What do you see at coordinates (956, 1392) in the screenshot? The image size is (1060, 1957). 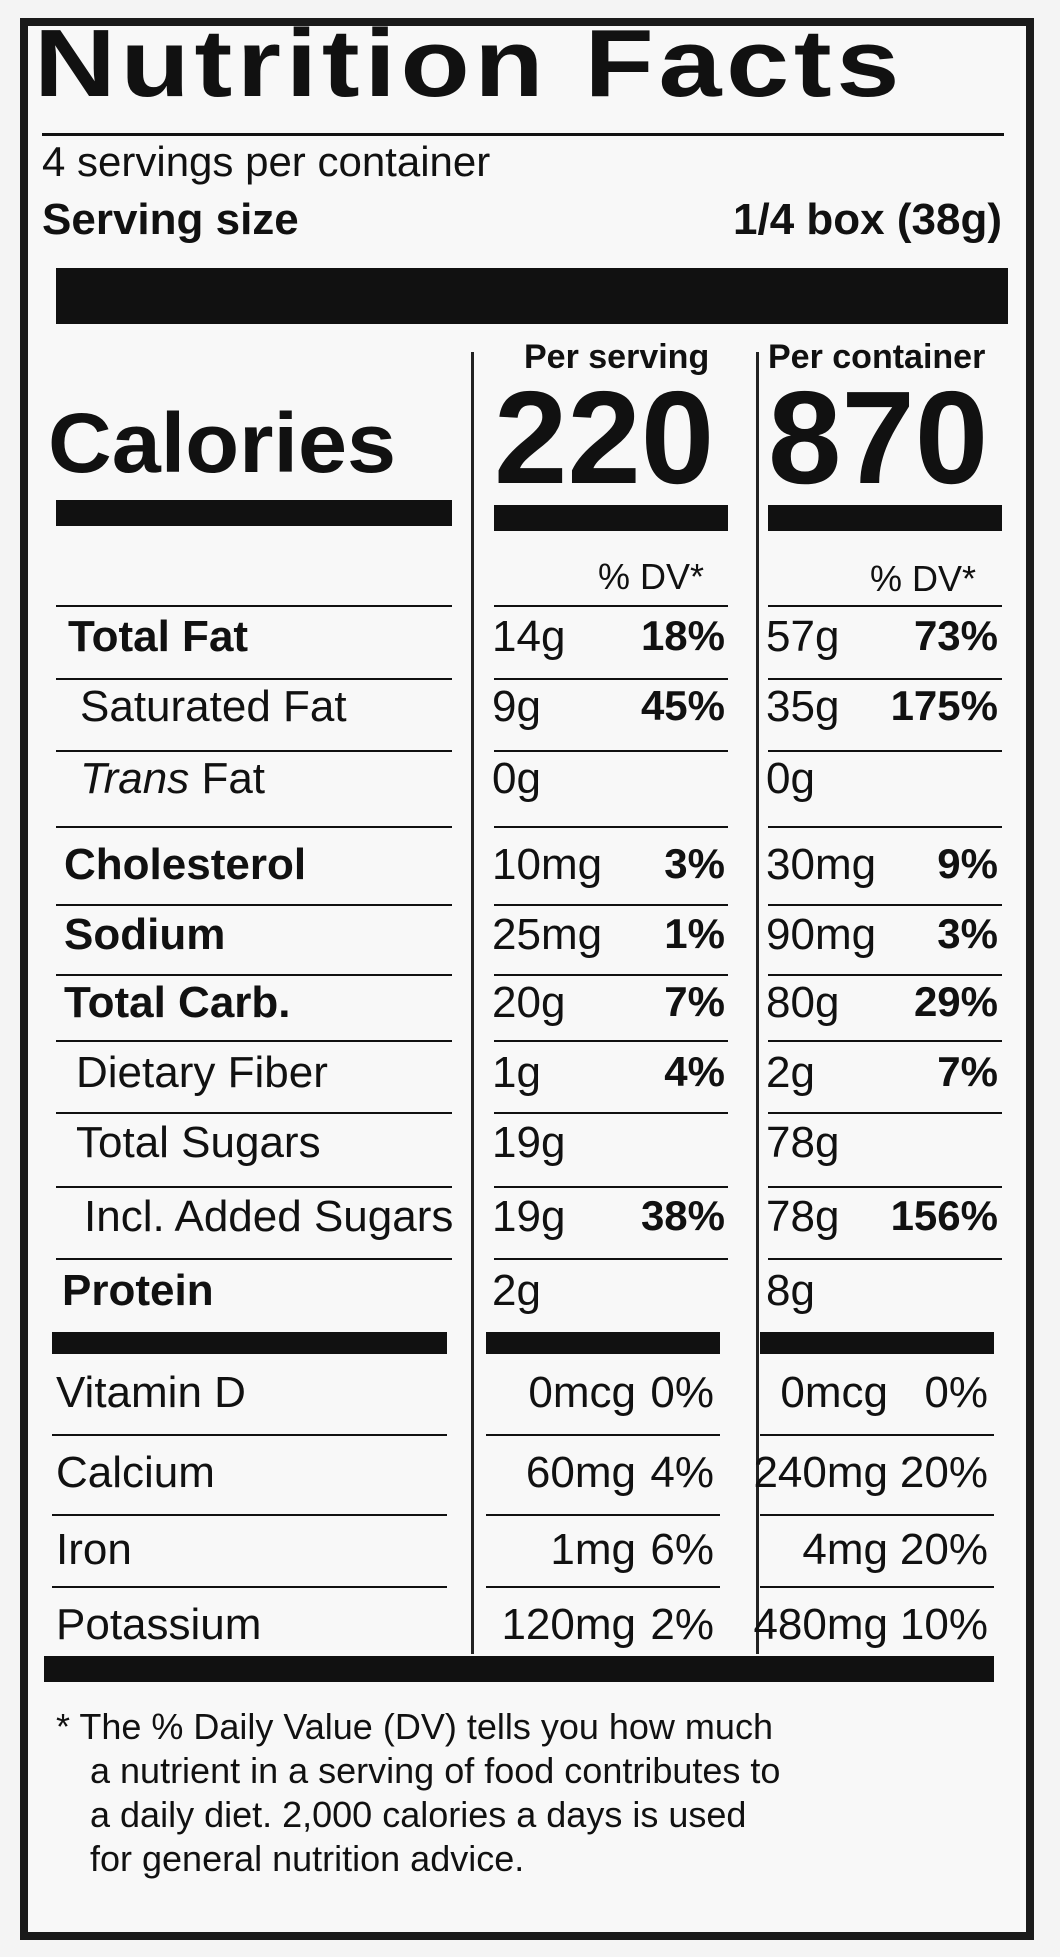 I see `container-dv: 0%` at bounding box center [956, 1392].